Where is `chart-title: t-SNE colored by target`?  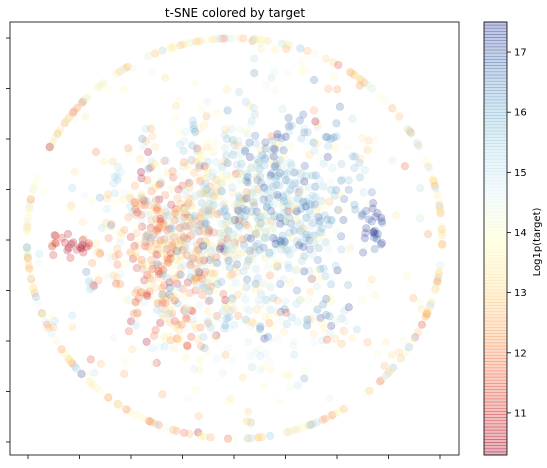 chart-title: t-SNE colored by target is located at coordinates (235, 13).